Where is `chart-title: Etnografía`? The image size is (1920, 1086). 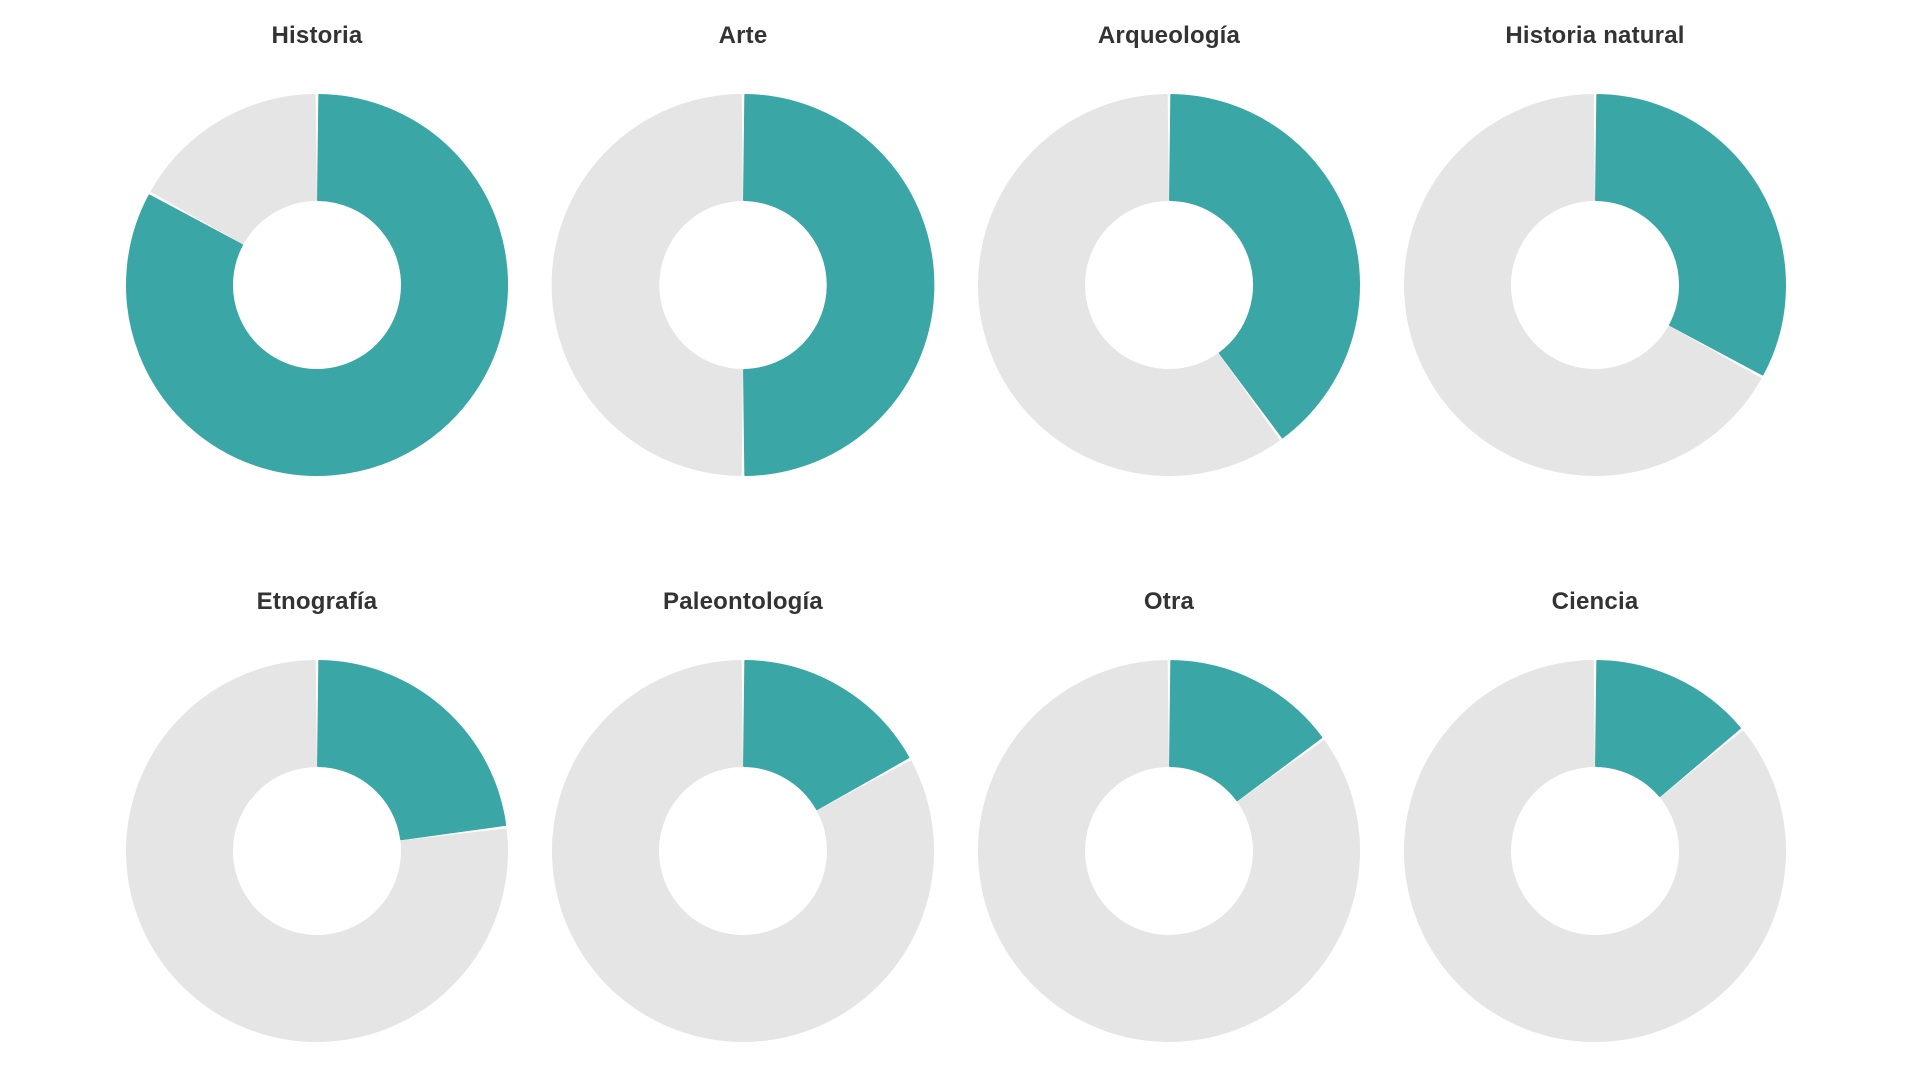
chart-title: Etnografía is located at coordinates (317, 601).